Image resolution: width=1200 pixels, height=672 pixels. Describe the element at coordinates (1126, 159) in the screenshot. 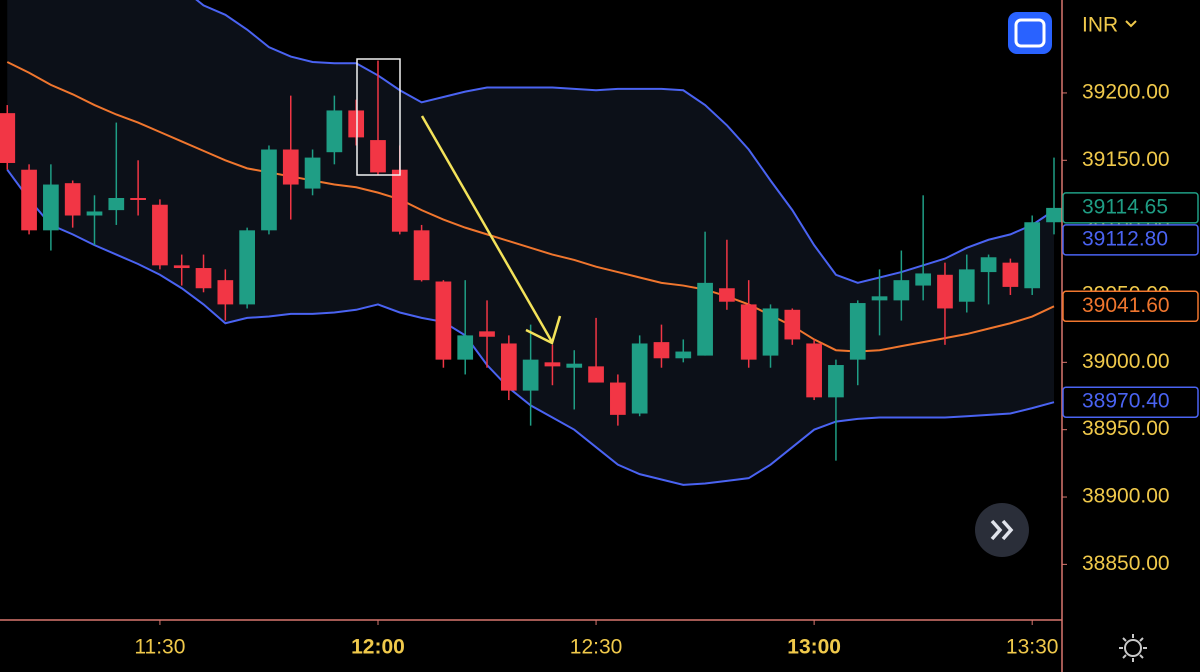

I see `y-tick-label: 39150.00` at that location.